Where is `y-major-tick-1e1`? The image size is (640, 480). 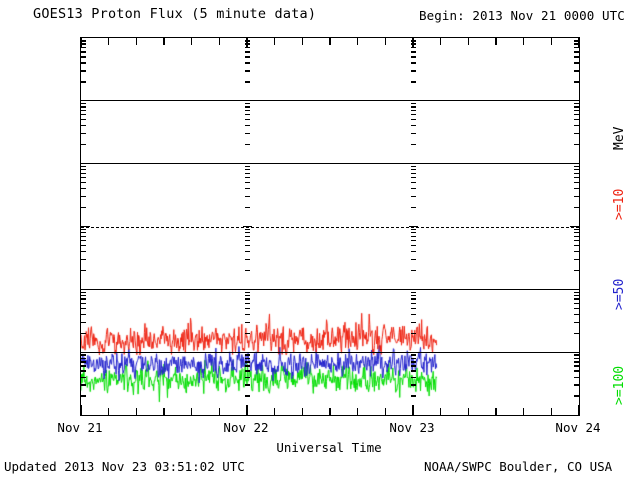 y-major-tick-1e1 is located at coordinates (85, 226).